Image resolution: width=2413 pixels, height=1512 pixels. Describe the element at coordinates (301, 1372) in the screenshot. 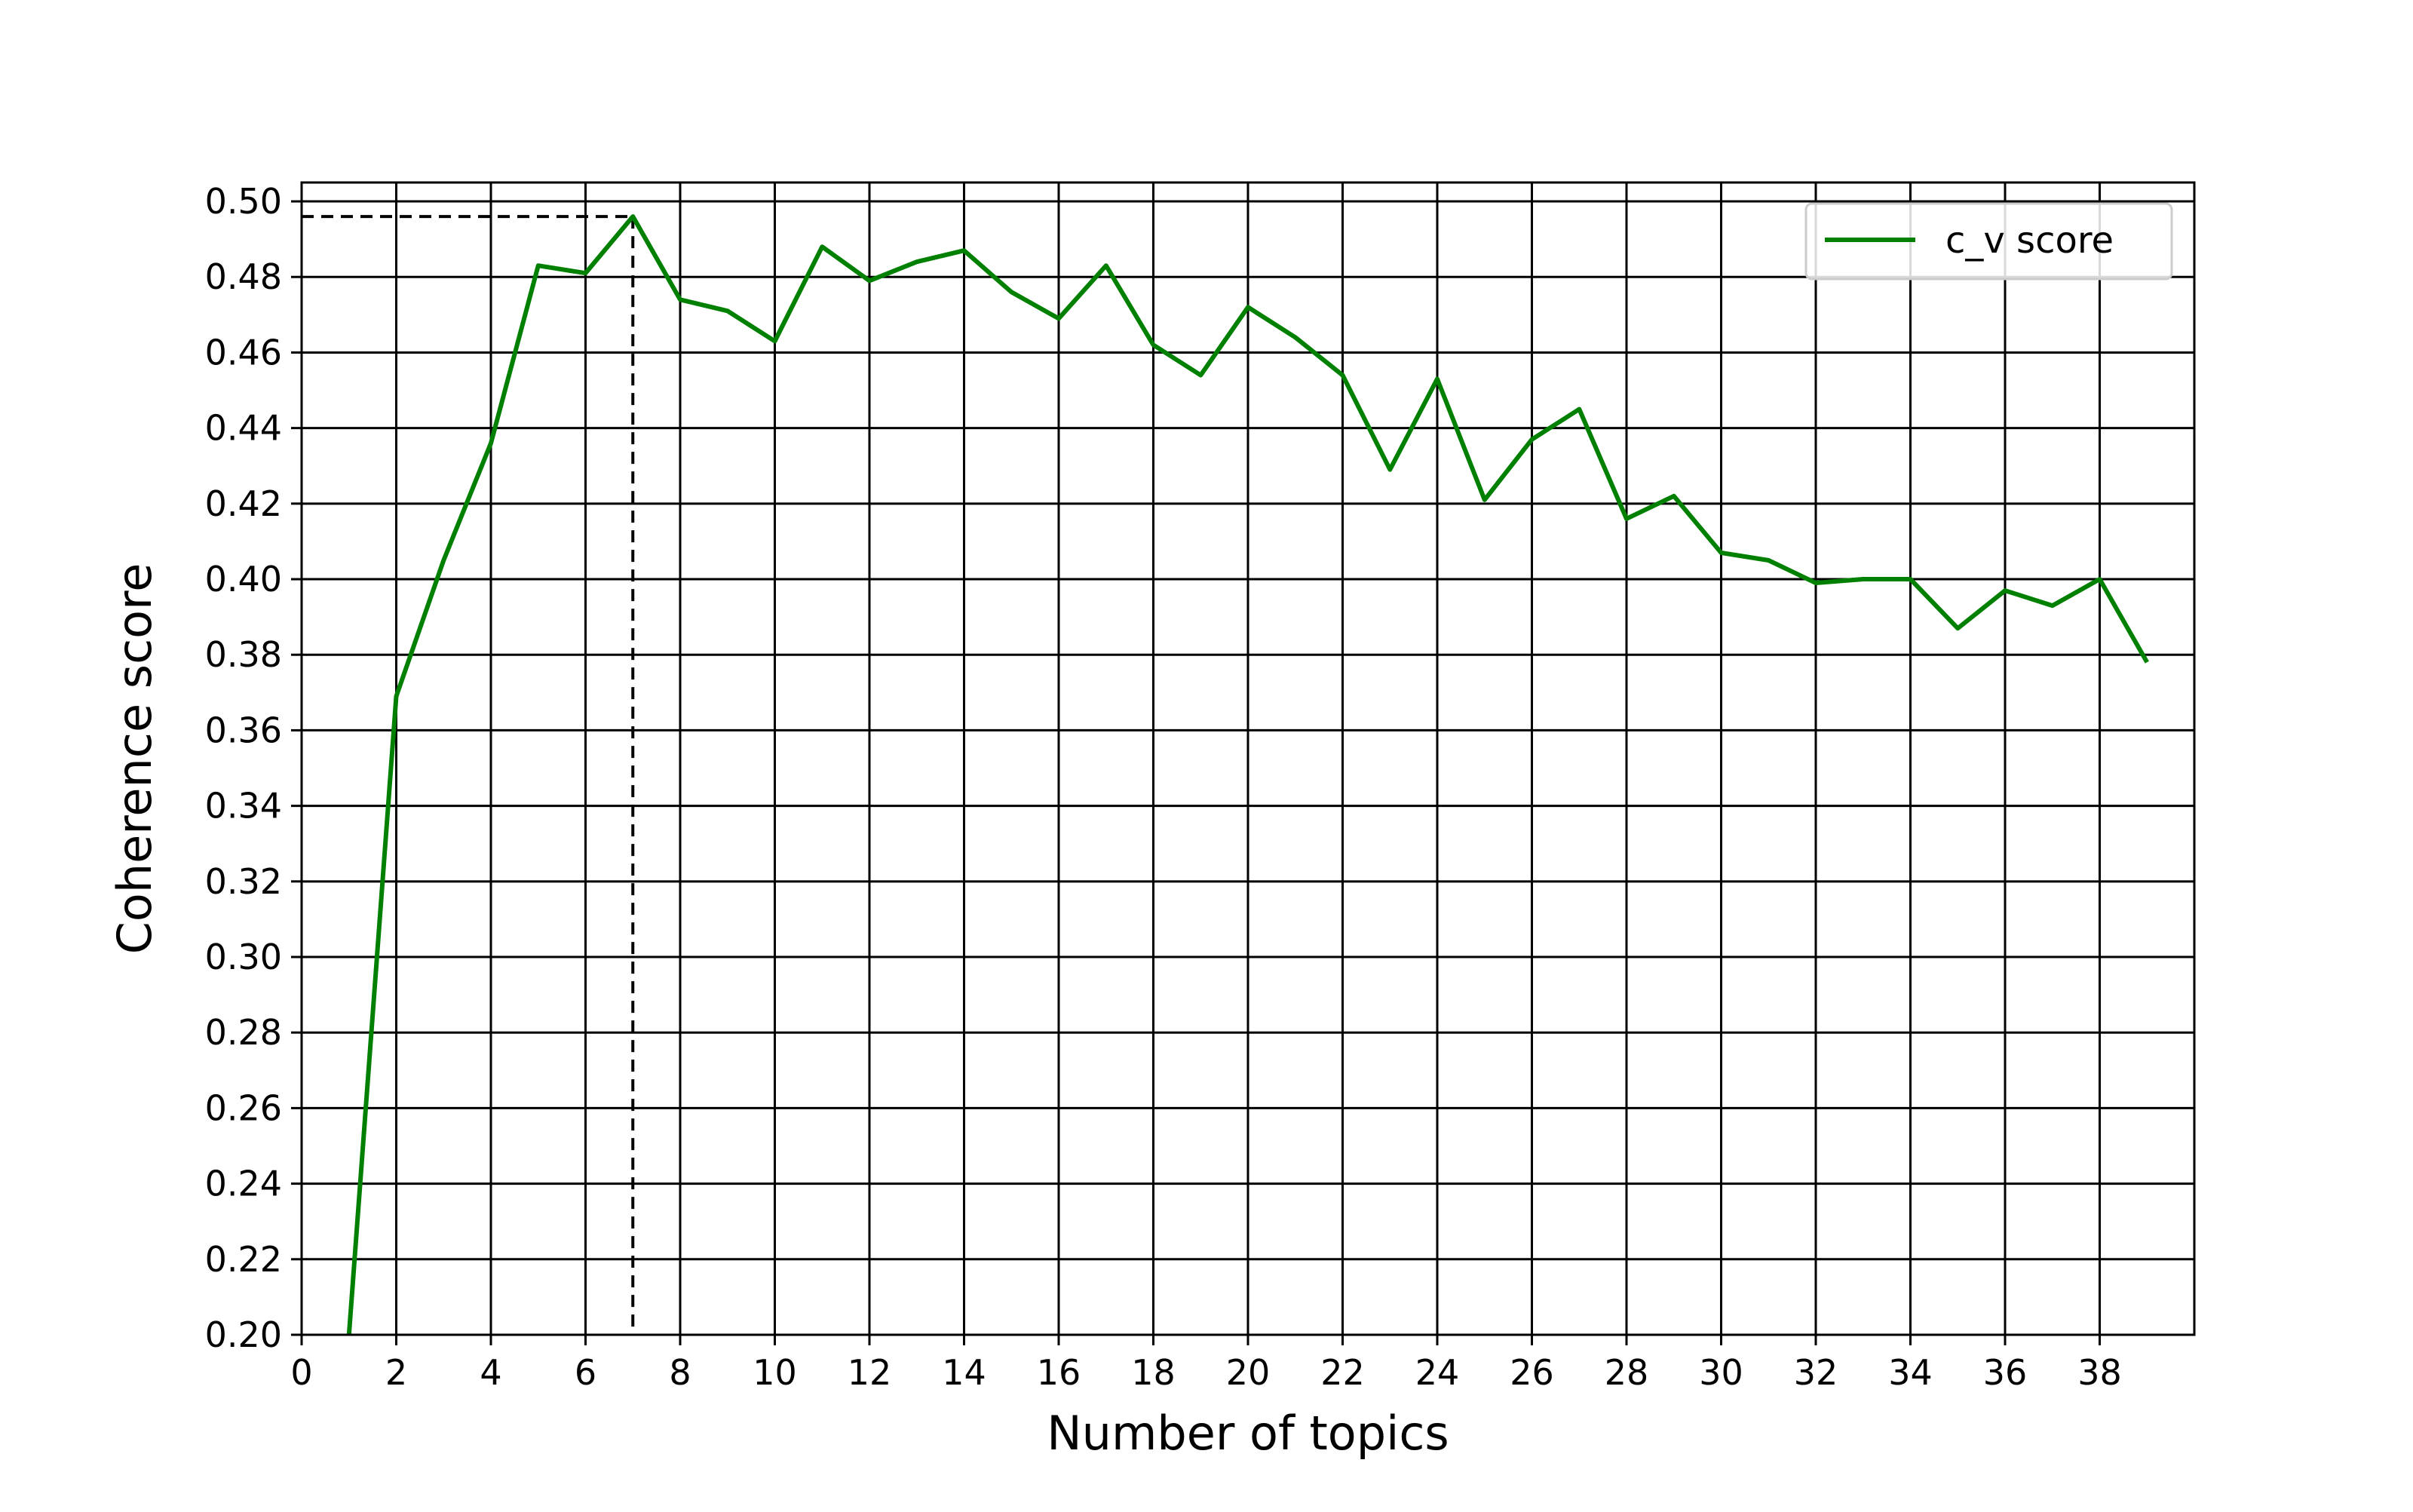

I see `x-tick-label: 0` at that location.